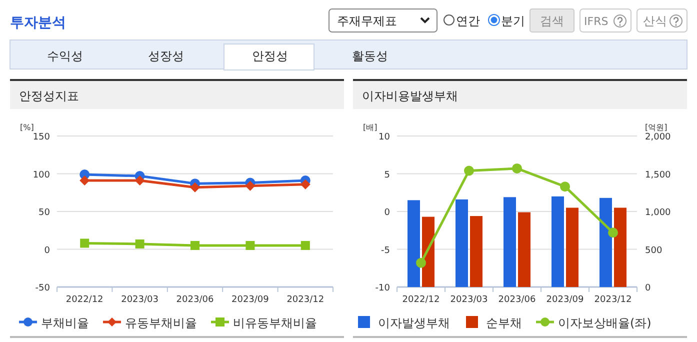  I want to click on y-tick-label: -10, so click(382, 289).